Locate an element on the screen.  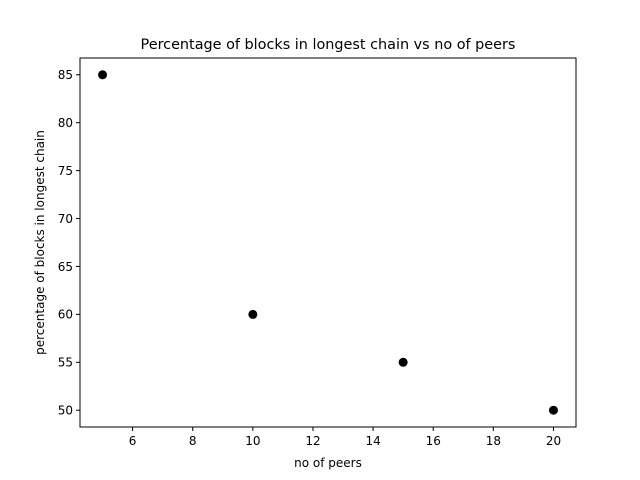
x-tick-label: 12 is located at coordinates (312, 441).